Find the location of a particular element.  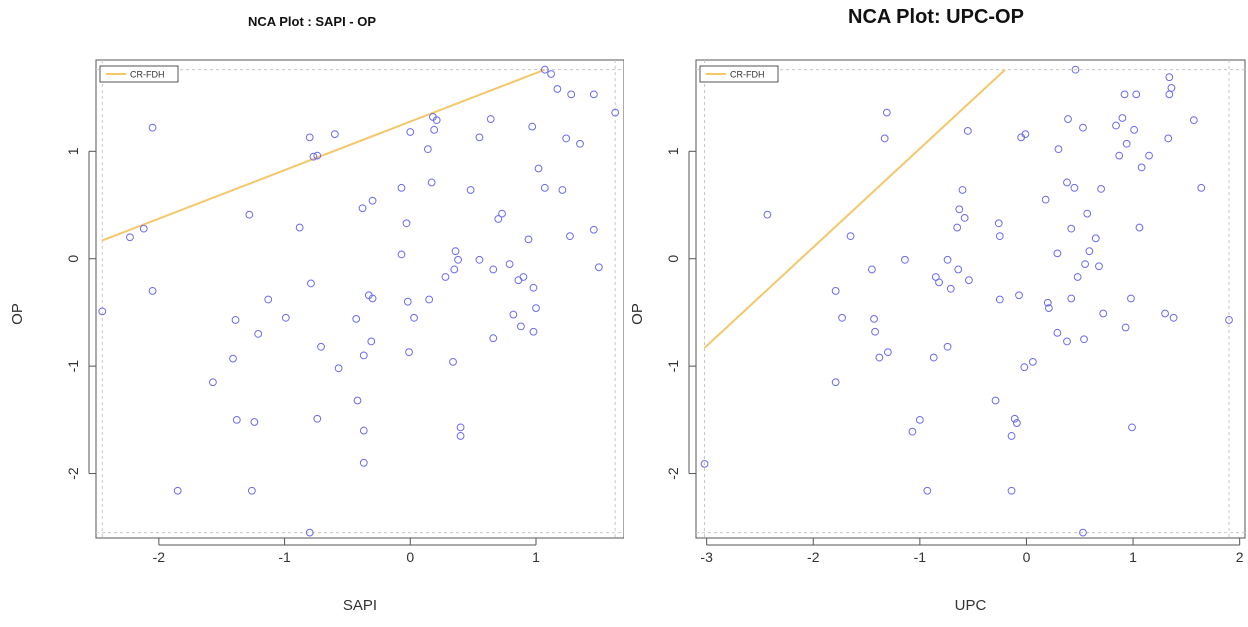

x-tick-label: -2 is located at coordinates (813, 557).